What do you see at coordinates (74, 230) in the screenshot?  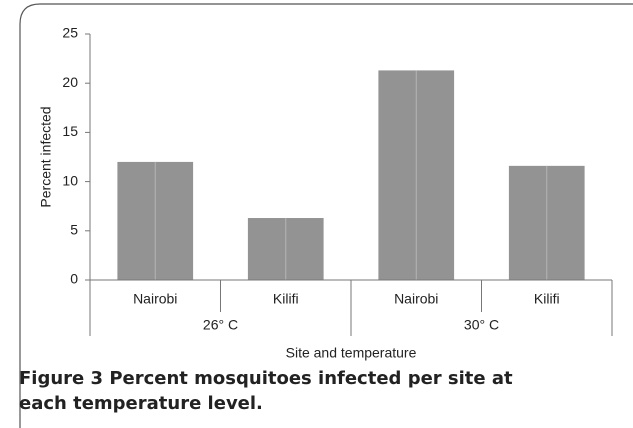 I see `y-tick-label: 5` at bounding box center [74, 230].